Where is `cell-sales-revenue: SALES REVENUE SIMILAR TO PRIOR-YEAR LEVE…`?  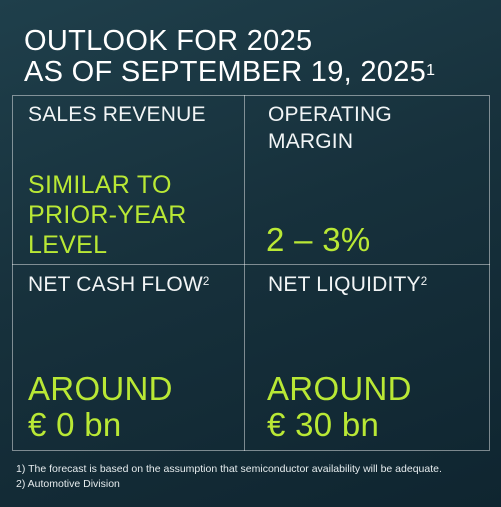 cell-sales-revenue: SALES REVENUE SIMILAR TO PRIOR-YEAR LEVE… is located at coordinates (133, 181).